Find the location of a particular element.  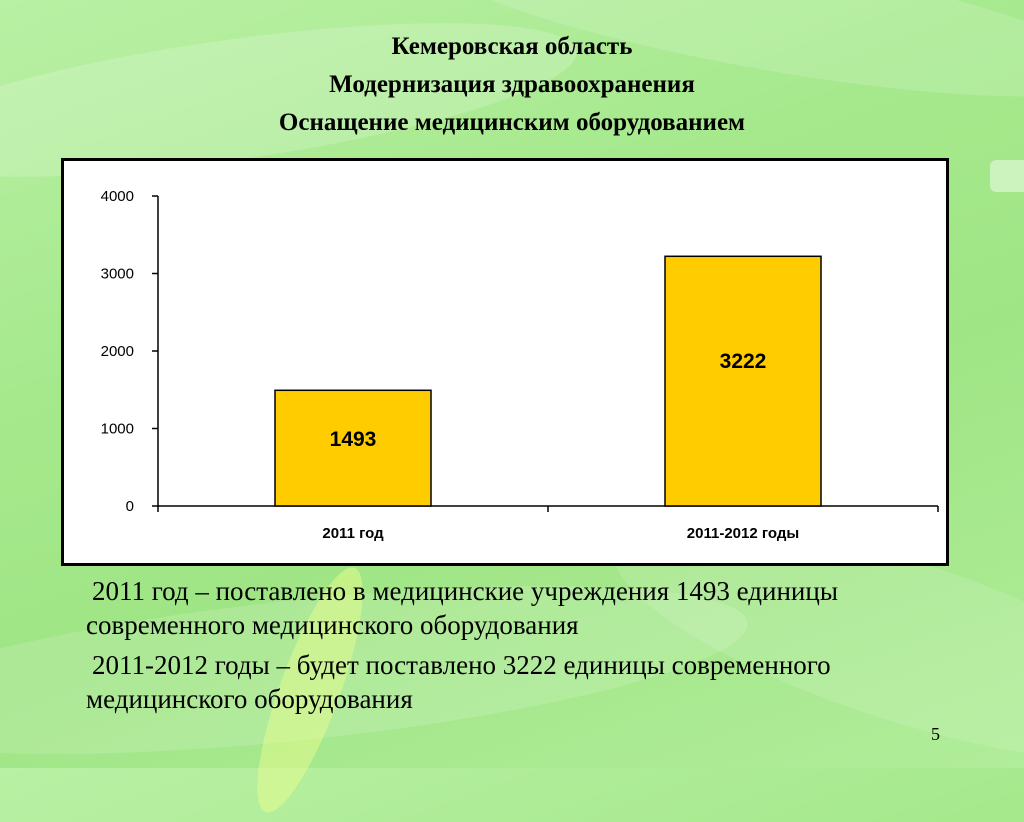

decorative-shape is located at coordinates (1007, 176).